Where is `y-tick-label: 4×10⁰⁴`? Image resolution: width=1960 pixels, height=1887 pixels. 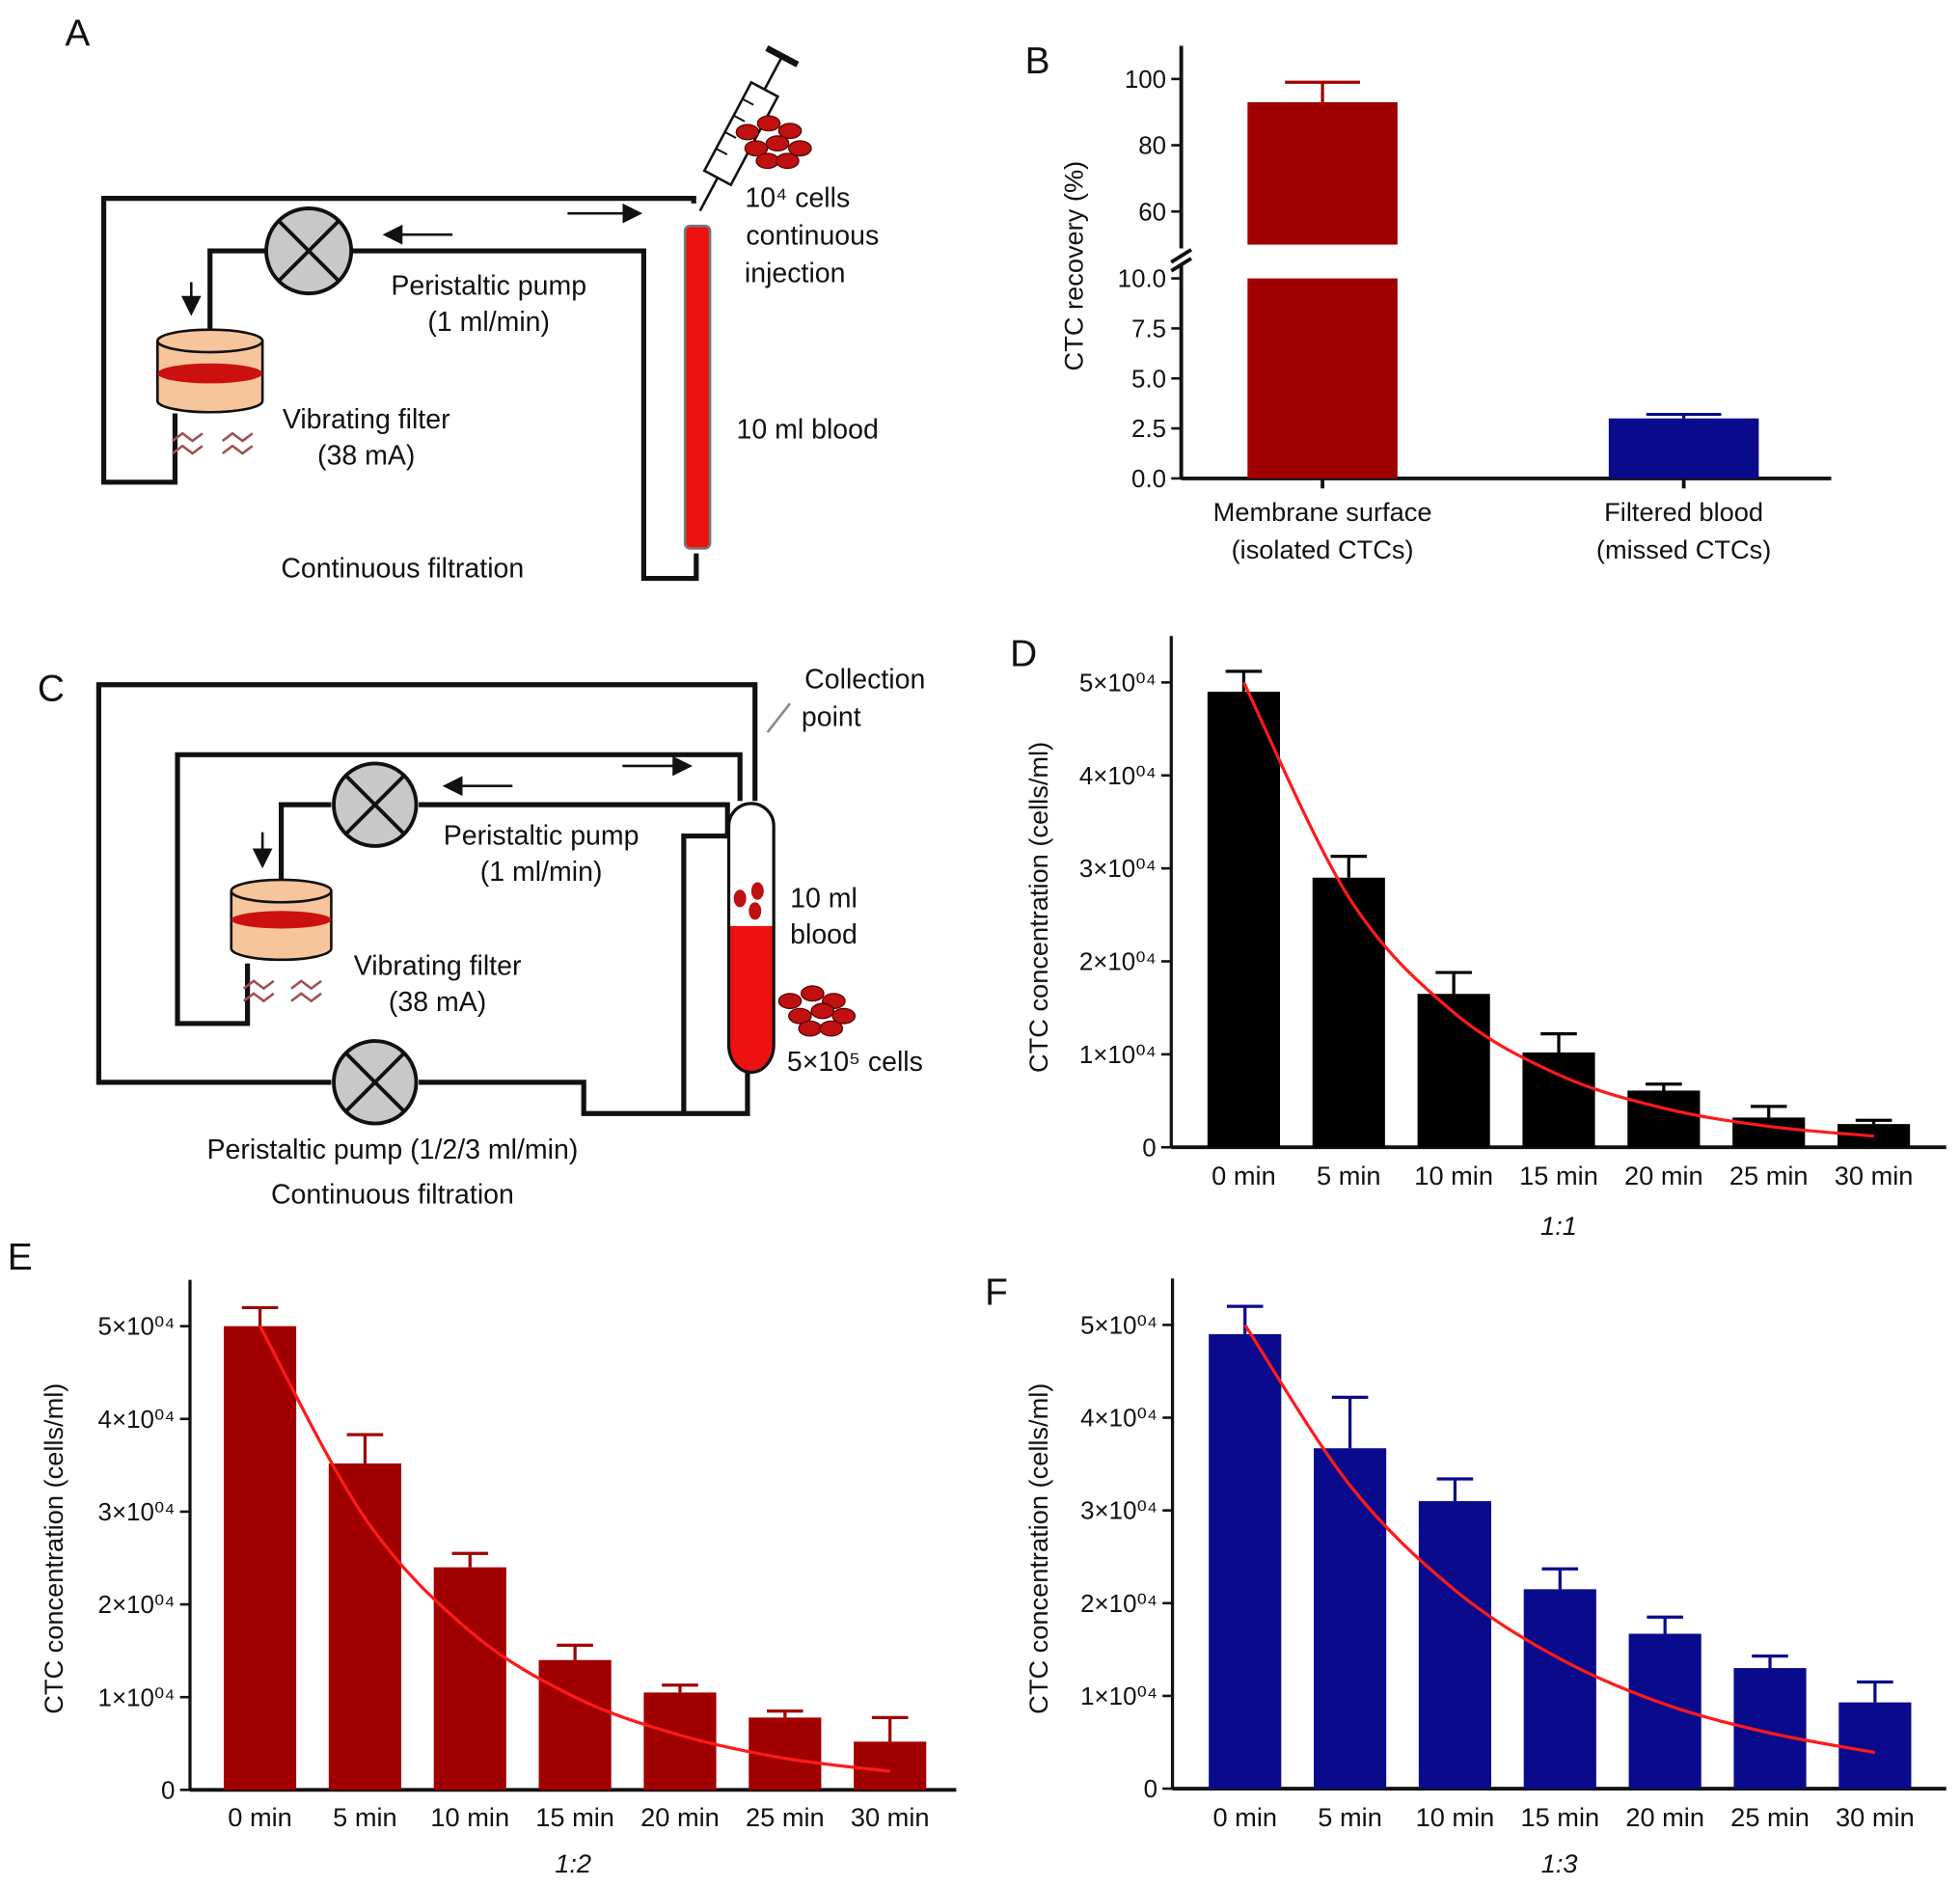 y-tick-label: 4×10⁰⁴ is located at coordinates (1118, 1419).